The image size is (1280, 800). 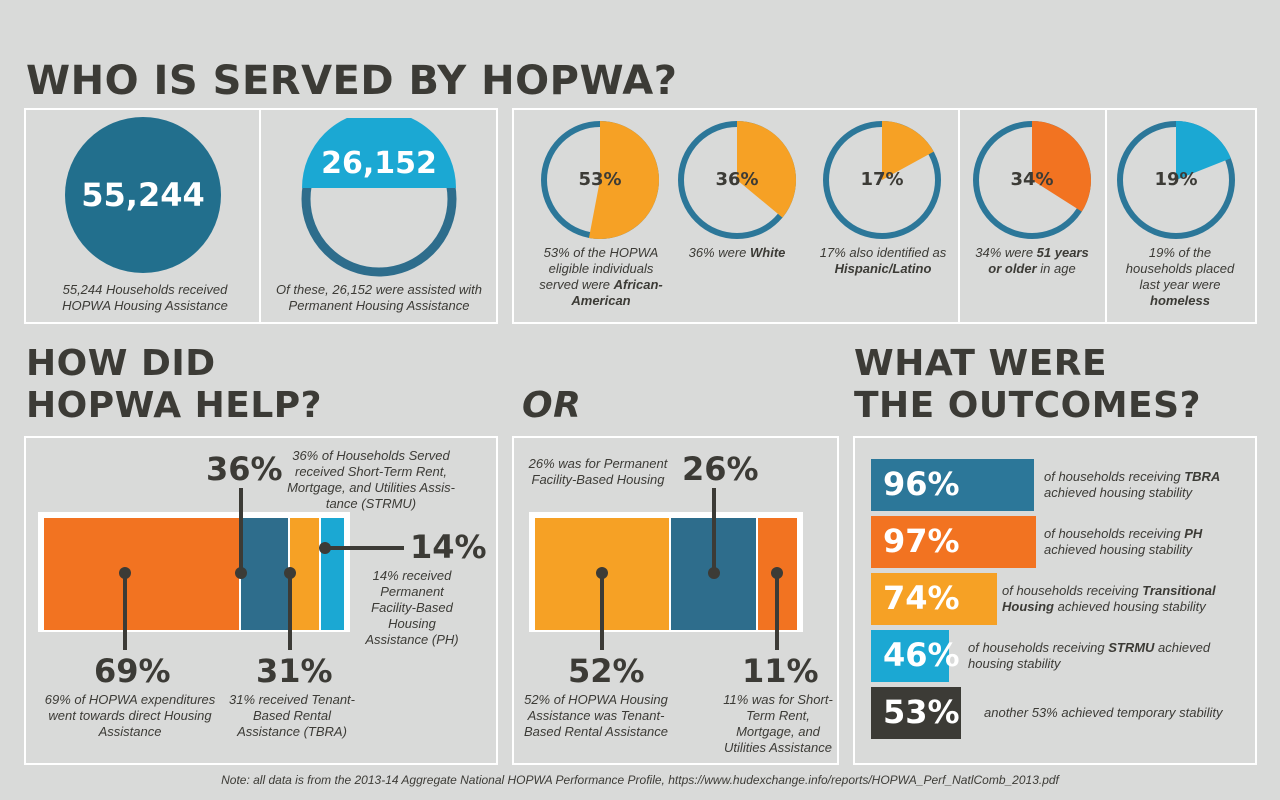 I want to click on outcome-bar: 74%, so click(x=934, y=599).